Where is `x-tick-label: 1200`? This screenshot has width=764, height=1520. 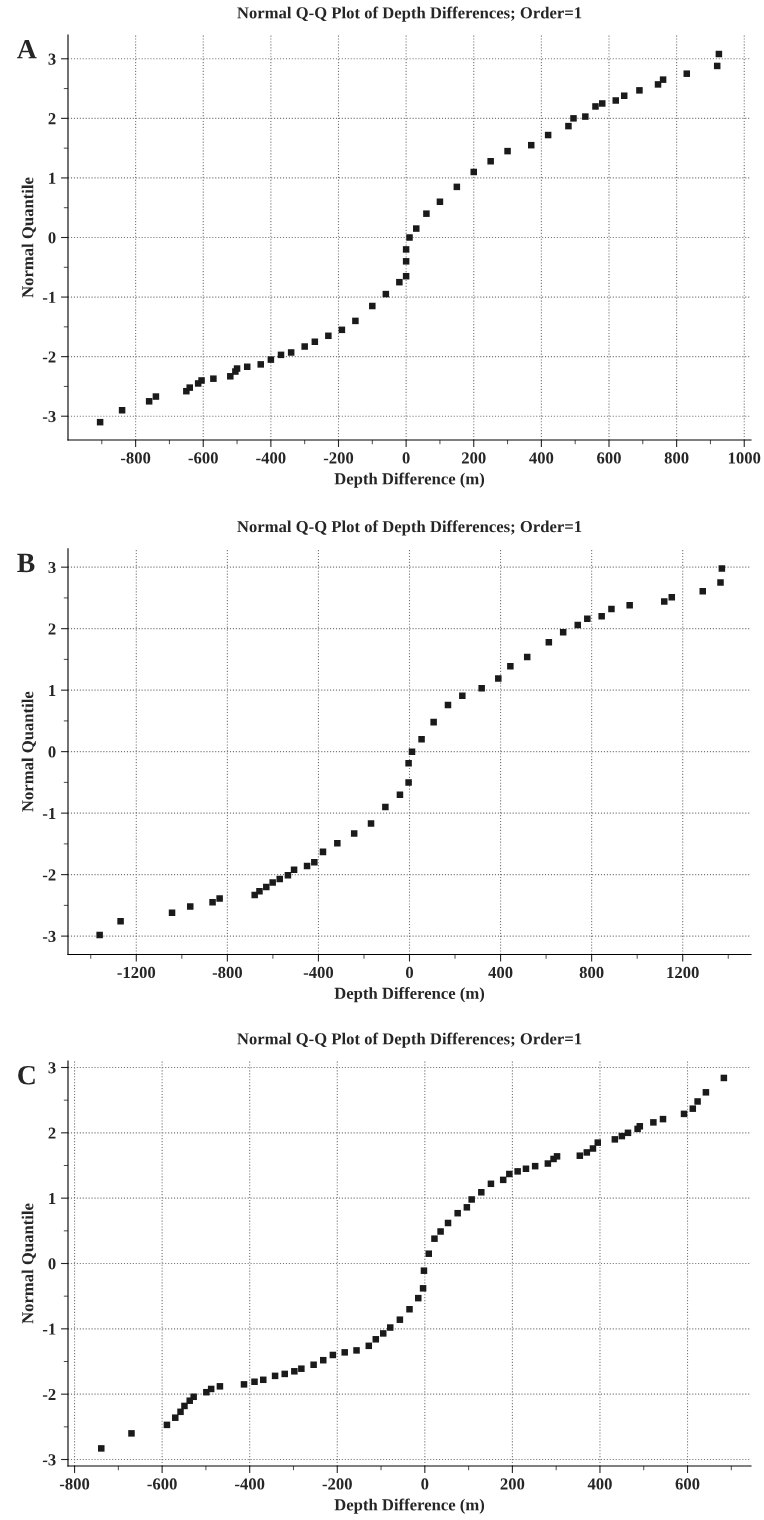 x-tick-label: 1200 is located at coordinates (683, 972).